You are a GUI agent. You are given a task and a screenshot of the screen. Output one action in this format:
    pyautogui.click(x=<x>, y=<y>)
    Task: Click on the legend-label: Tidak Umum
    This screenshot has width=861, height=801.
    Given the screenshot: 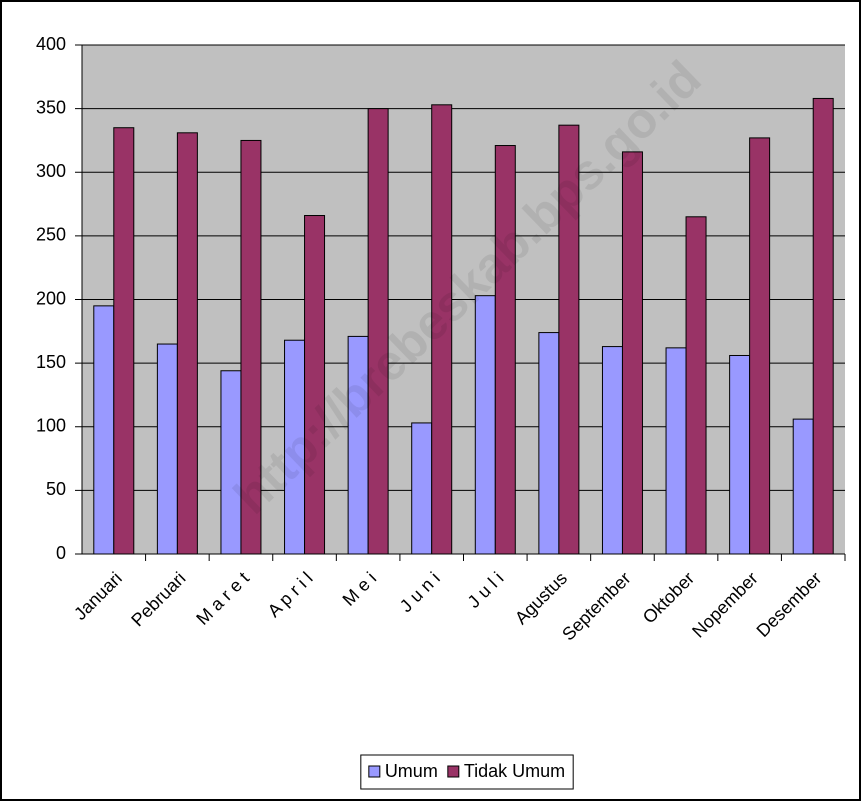 What is the action you would take?
    pyautogui.click(x=514, y=771)
    